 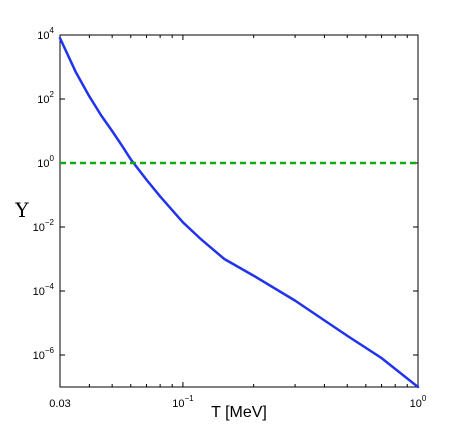 What do you see at coordinates (239, 412) in the screenshot?
I see `x-axis-label: T [MeV]` at bounding box center [239, 412].